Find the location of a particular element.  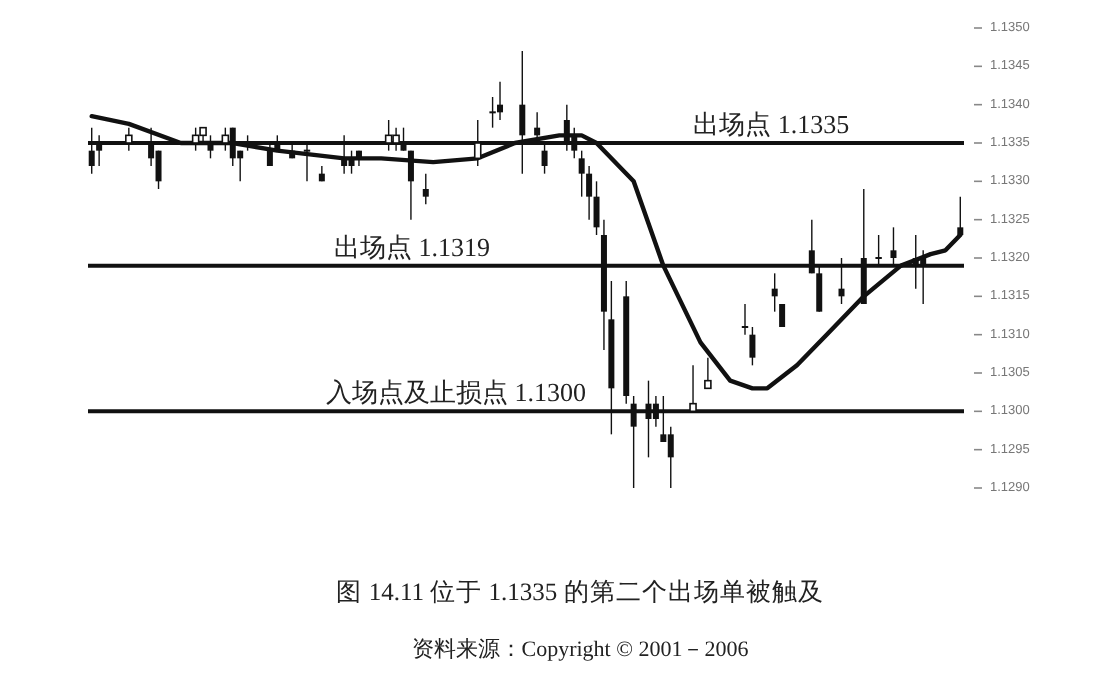

ref-line-label: 出场点 1.1335 is located at coordinates (771, 124).